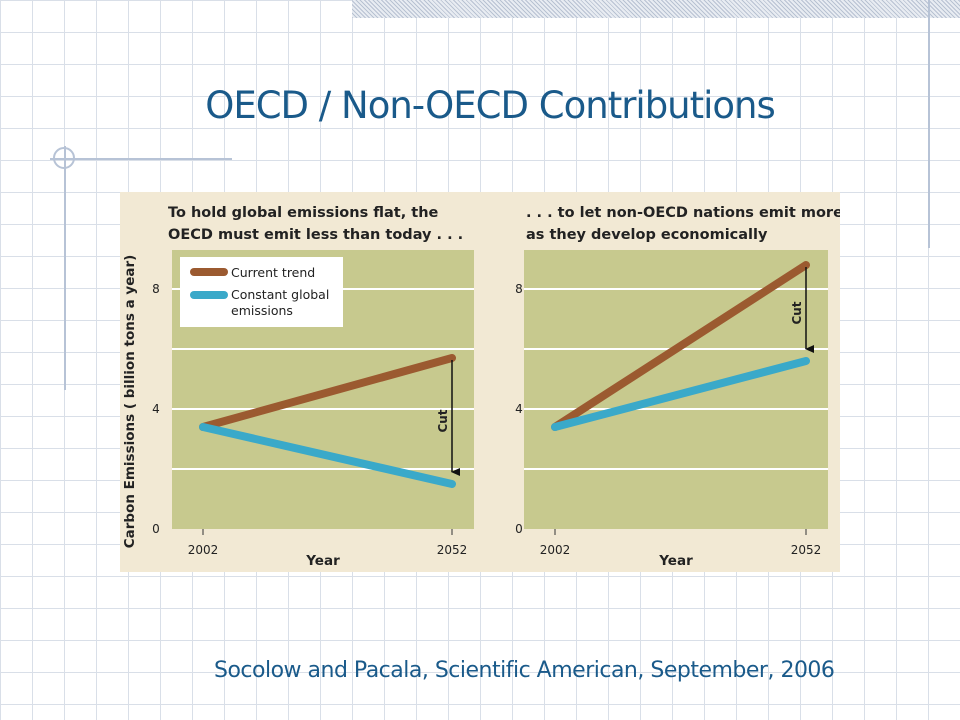  What do you see at coordinates (280, 294) in the screenshot?
I see `legend-label-line: Constant global` at bounding box center [280, 294].